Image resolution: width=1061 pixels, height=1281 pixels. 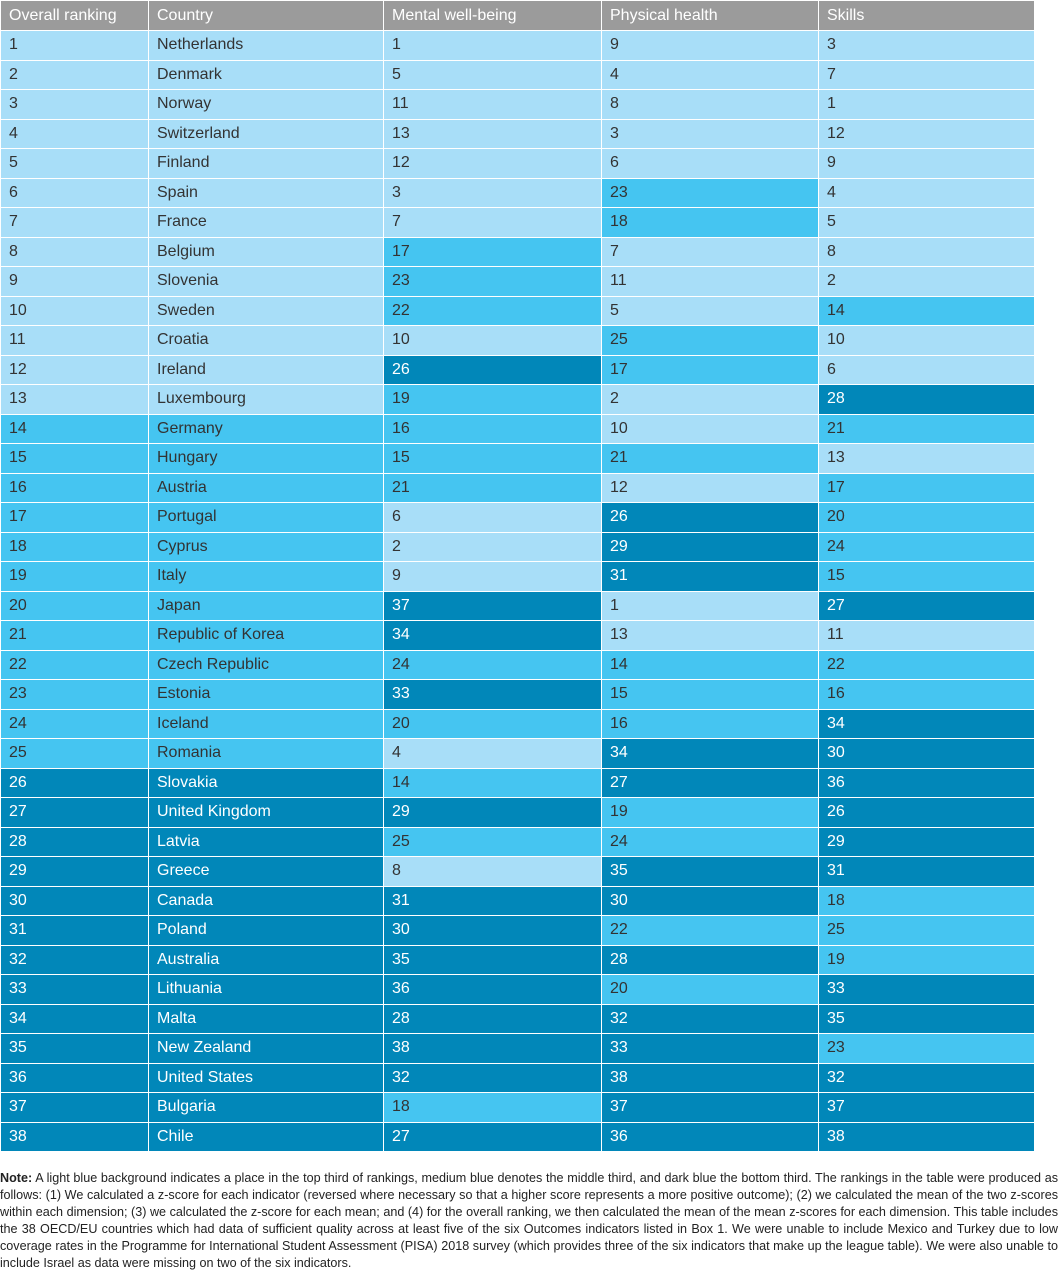 What do you see at coordinates (266, 959) in the screenshot?
I see `country-cell: Australia` at bounding box center [266, 959].